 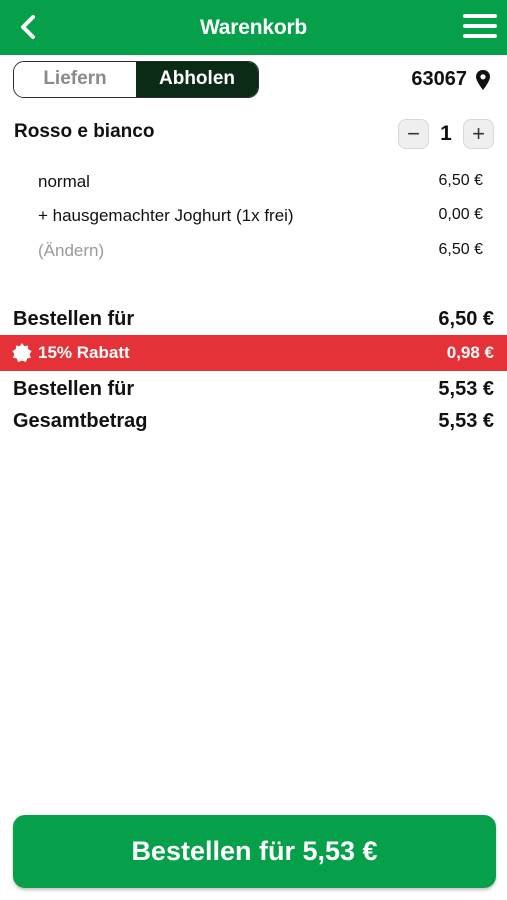 What do you see at coordinates (413, 134) in the screenshot?
I see `decrease-quantity-button: −` at bounding box center [413, 134].